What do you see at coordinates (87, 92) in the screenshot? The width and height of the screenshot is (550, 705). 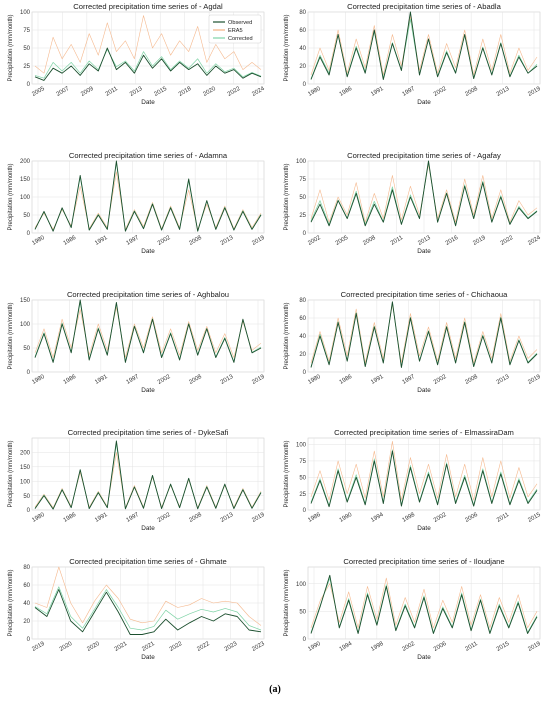 I see `x-tick-label: 2009` at bounding box center [87, 92].